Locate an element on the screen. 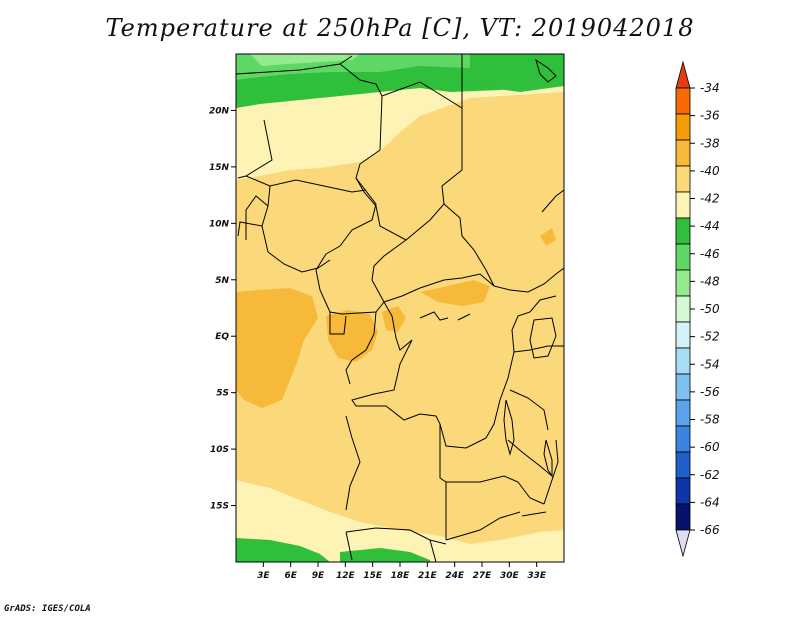  colorbar-label: -54 is located at coordinates (710, 364).